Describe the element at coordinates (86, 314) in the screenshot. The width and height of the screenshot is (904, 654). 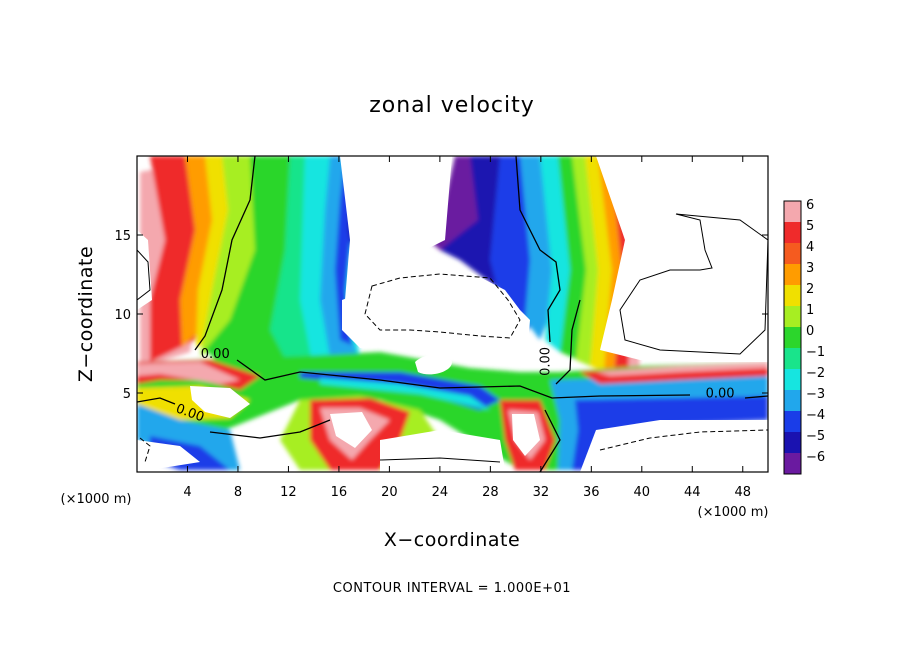
I see `y-axis-label: Z−coordinate` at that location.